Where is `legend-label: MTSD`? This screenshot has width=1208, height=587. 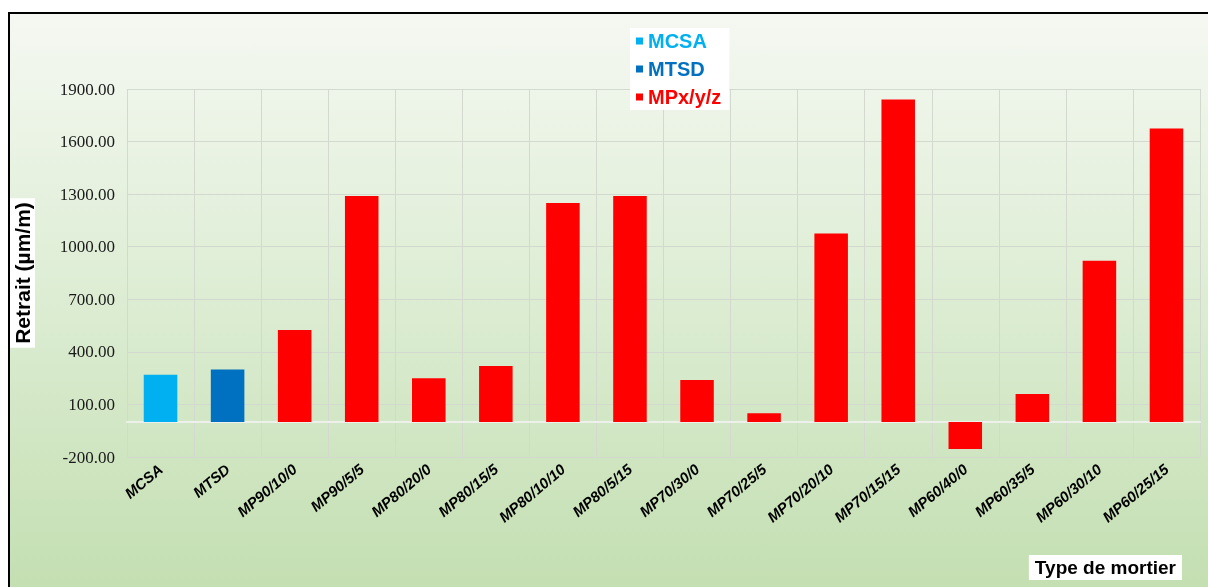
legend-label: MTSD is located at coordinates (676, 69).